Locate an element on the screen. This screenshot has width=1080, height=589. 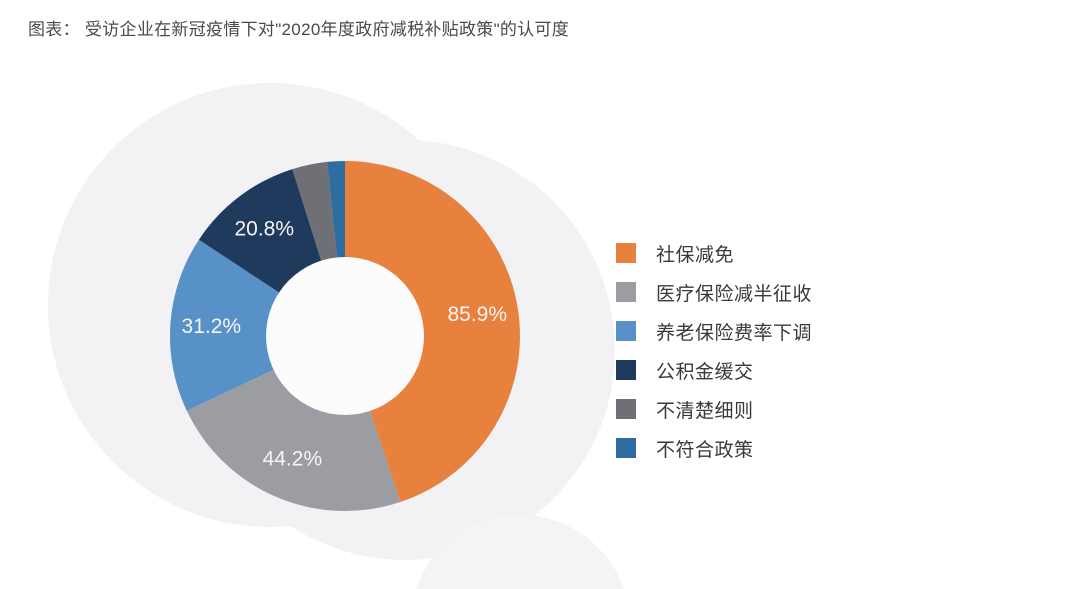
donut-value-labels: 85.9% 44.2% 31.2% 20.8% is located at coordinates (344, 344).